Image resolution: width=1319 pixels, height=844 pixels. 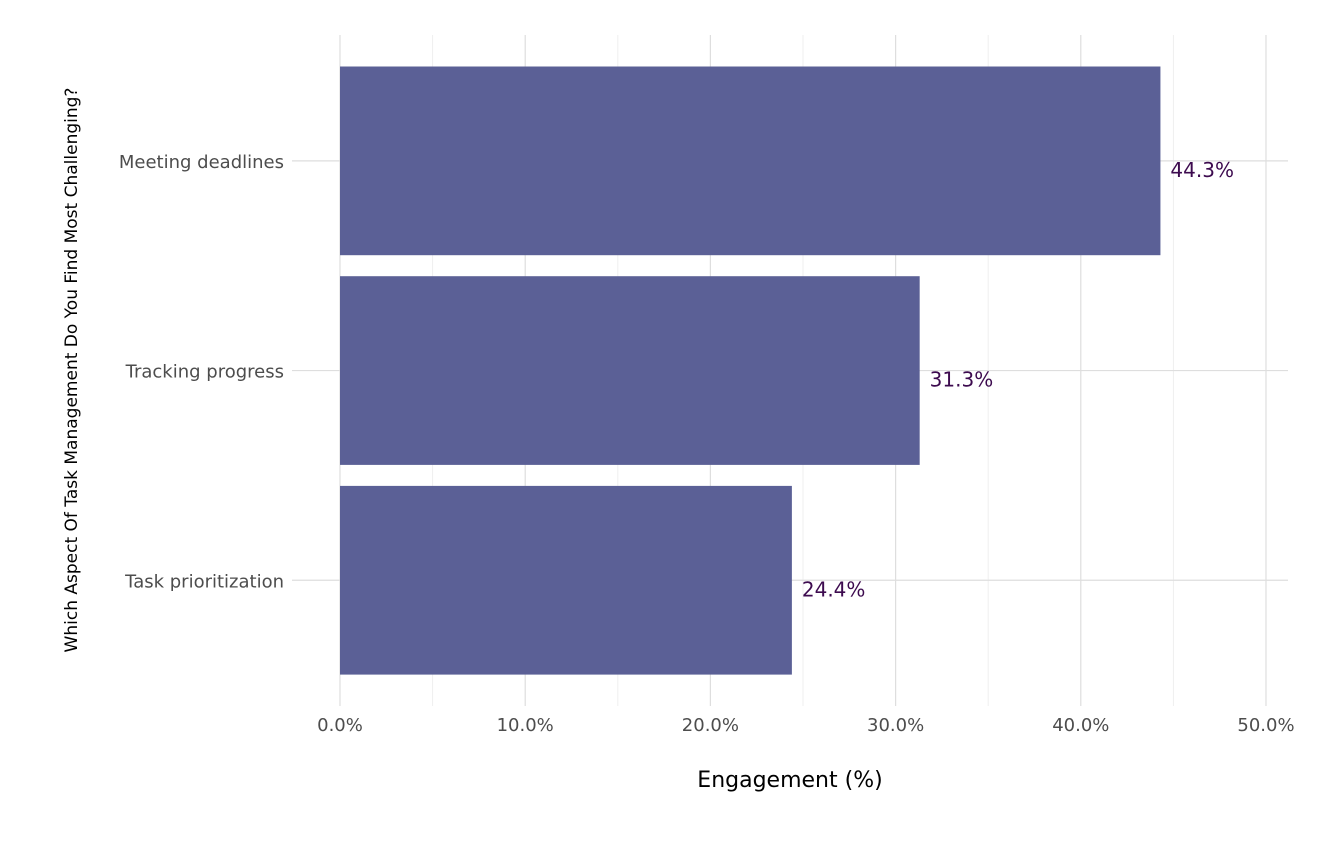 What do you see at coordinates (1080, 725) in the screenshot?
I see `x-tick-label: 40.0%` at bounding box center [1080, 725].